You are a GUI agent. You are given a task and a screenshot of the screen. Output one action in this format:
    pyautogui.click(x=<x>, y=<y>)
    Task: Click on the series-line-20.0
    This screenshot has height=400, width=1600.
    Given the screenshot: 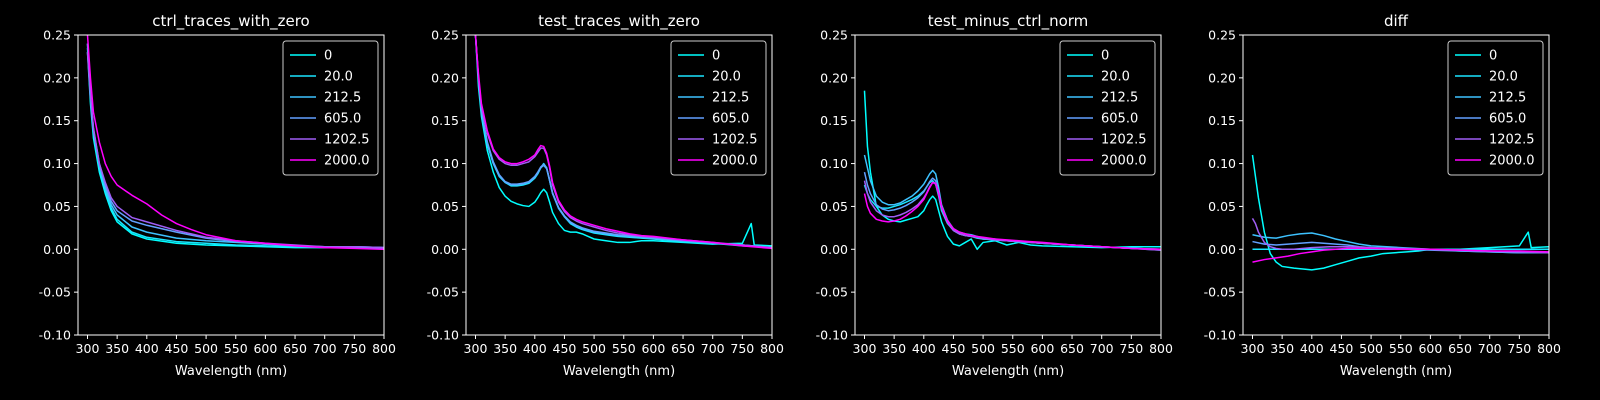 What is the action you would take?
    pyautogui.click(x=1012, y=215)
    